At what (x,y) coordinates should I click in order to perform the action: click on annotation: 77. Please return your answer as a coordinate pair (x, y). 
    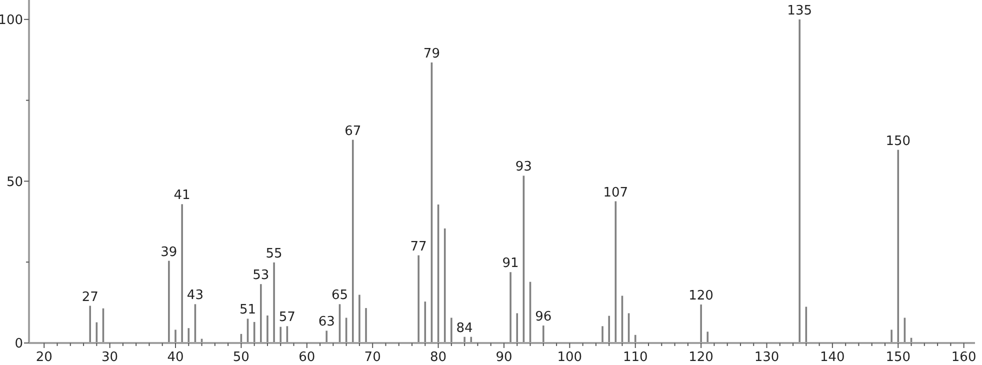
    Looking at the image, I should click on (418, 246).